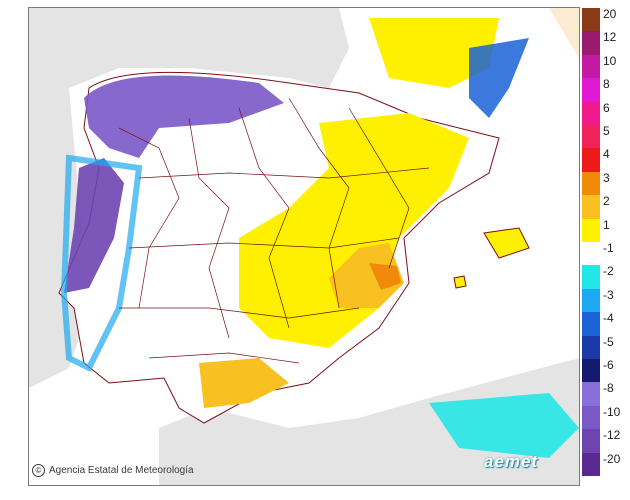  What do you see at coordinates (608, 294) in the screenshot?
I see `legend-label: -3` at bounding box center [608, 294].